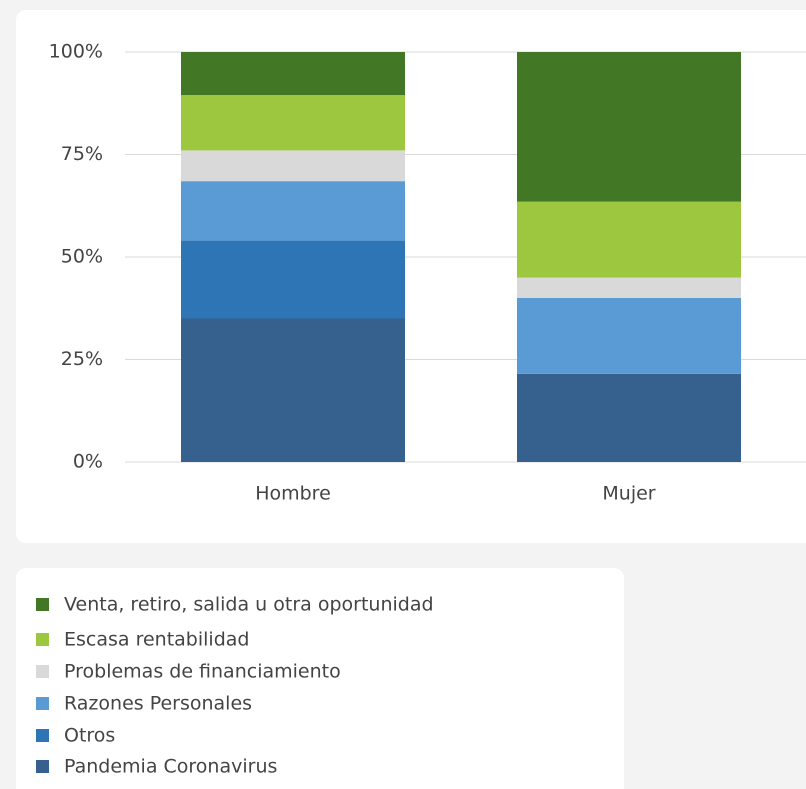  I want to click on legend-label: Pandemia Coronavirus, so click(170, 767).